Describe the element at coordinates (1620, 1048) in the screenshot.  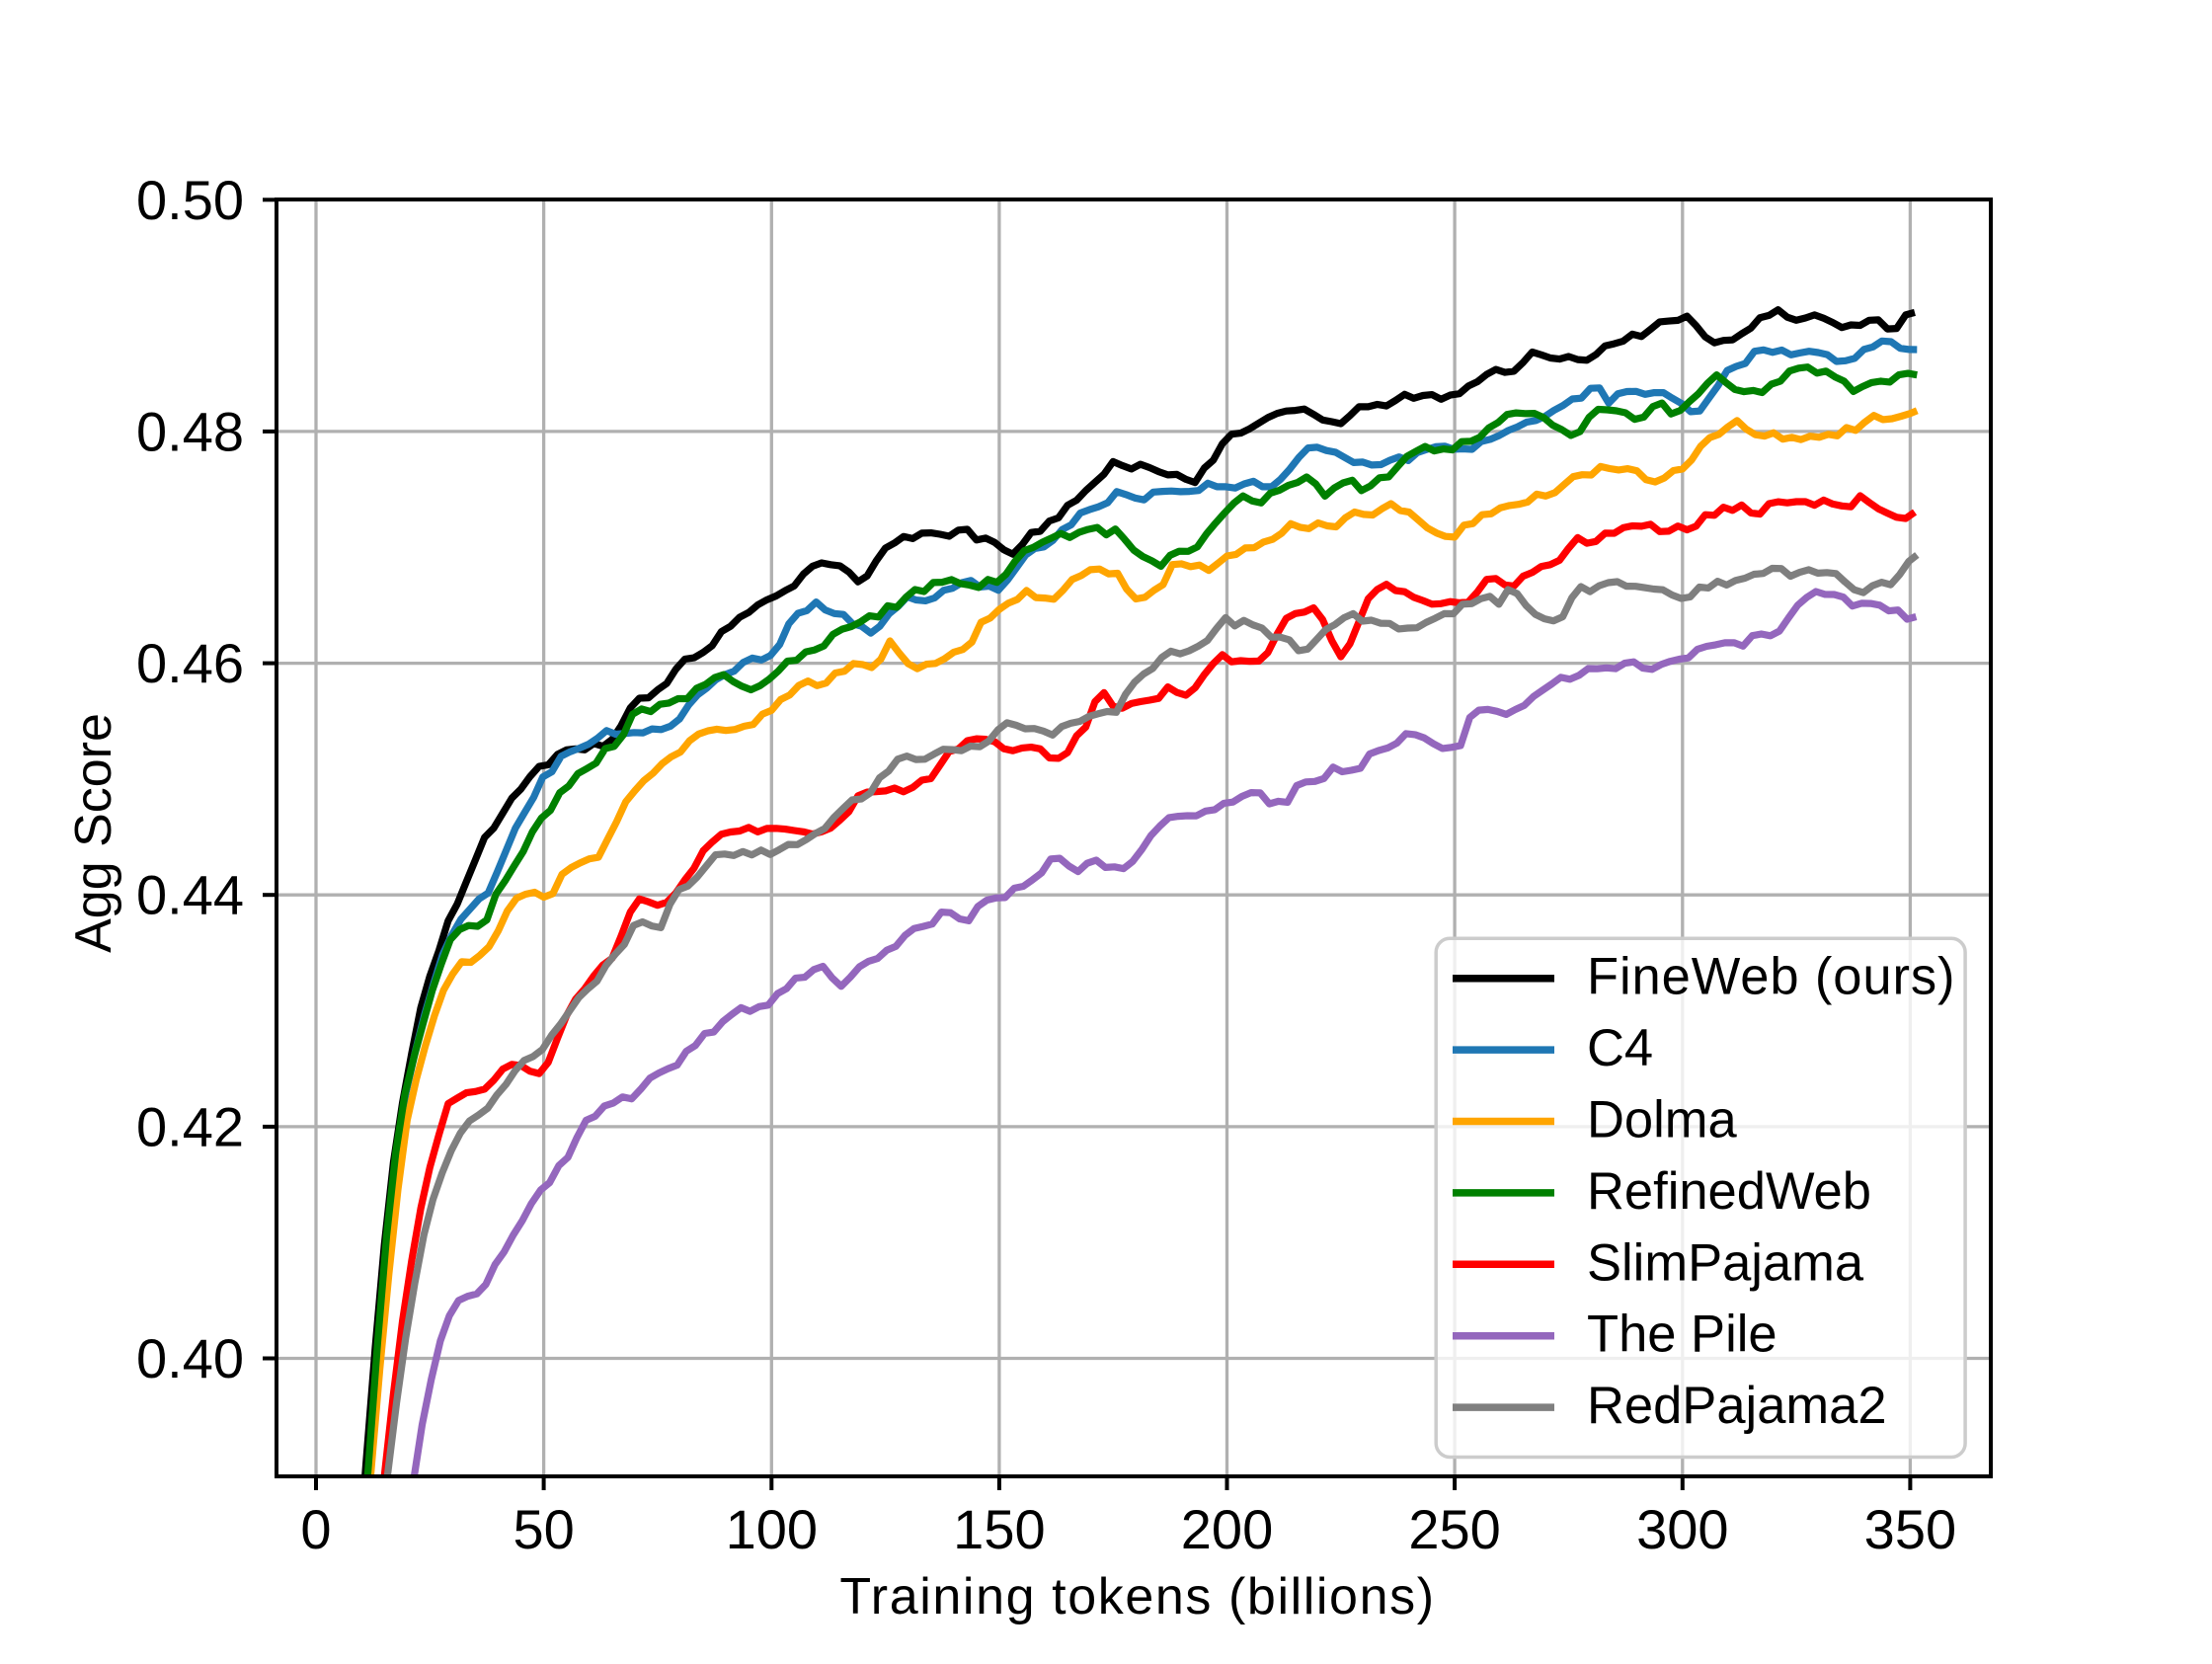
I see `svg-text: C4` at that location.